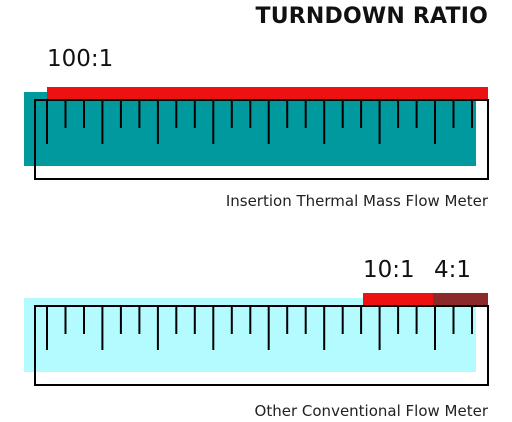 The width and height of the screenshot is (512, 422). What do you see at coordinates (259, 328) in the screenshot?
I see `conventional-meter-ticks` at bounding box center [259, 328].